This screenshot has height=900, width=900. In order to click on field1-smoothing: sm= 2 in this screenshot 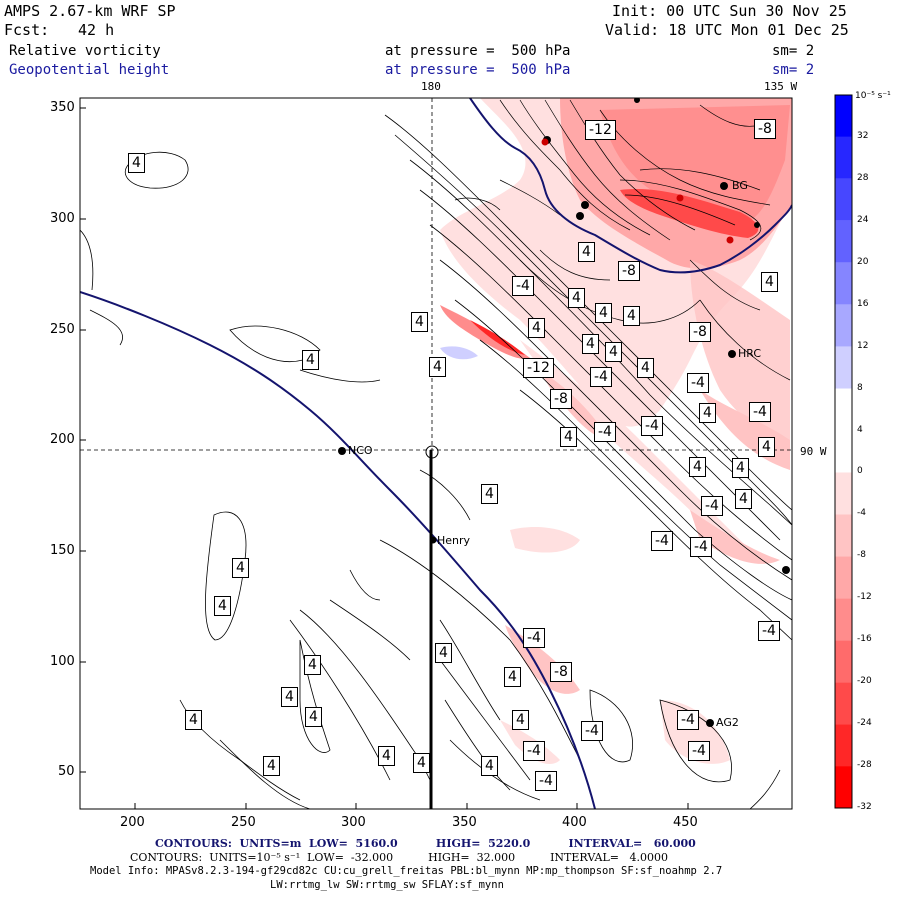, I will do `click(793, 51)`.